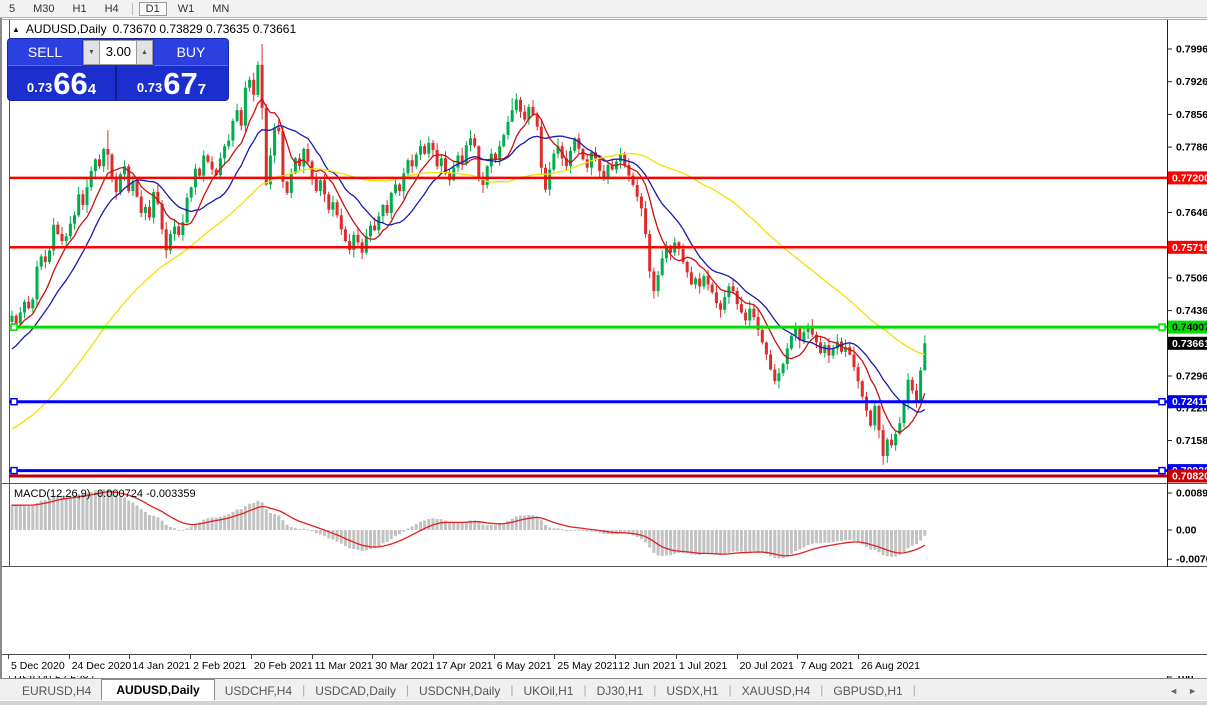 The width and height of the screenshot is (1207, 705). What do you see at coordinates (191, 52) in the screenshot?
I see `buy-button: BUY` at bounding box center [191, 52].